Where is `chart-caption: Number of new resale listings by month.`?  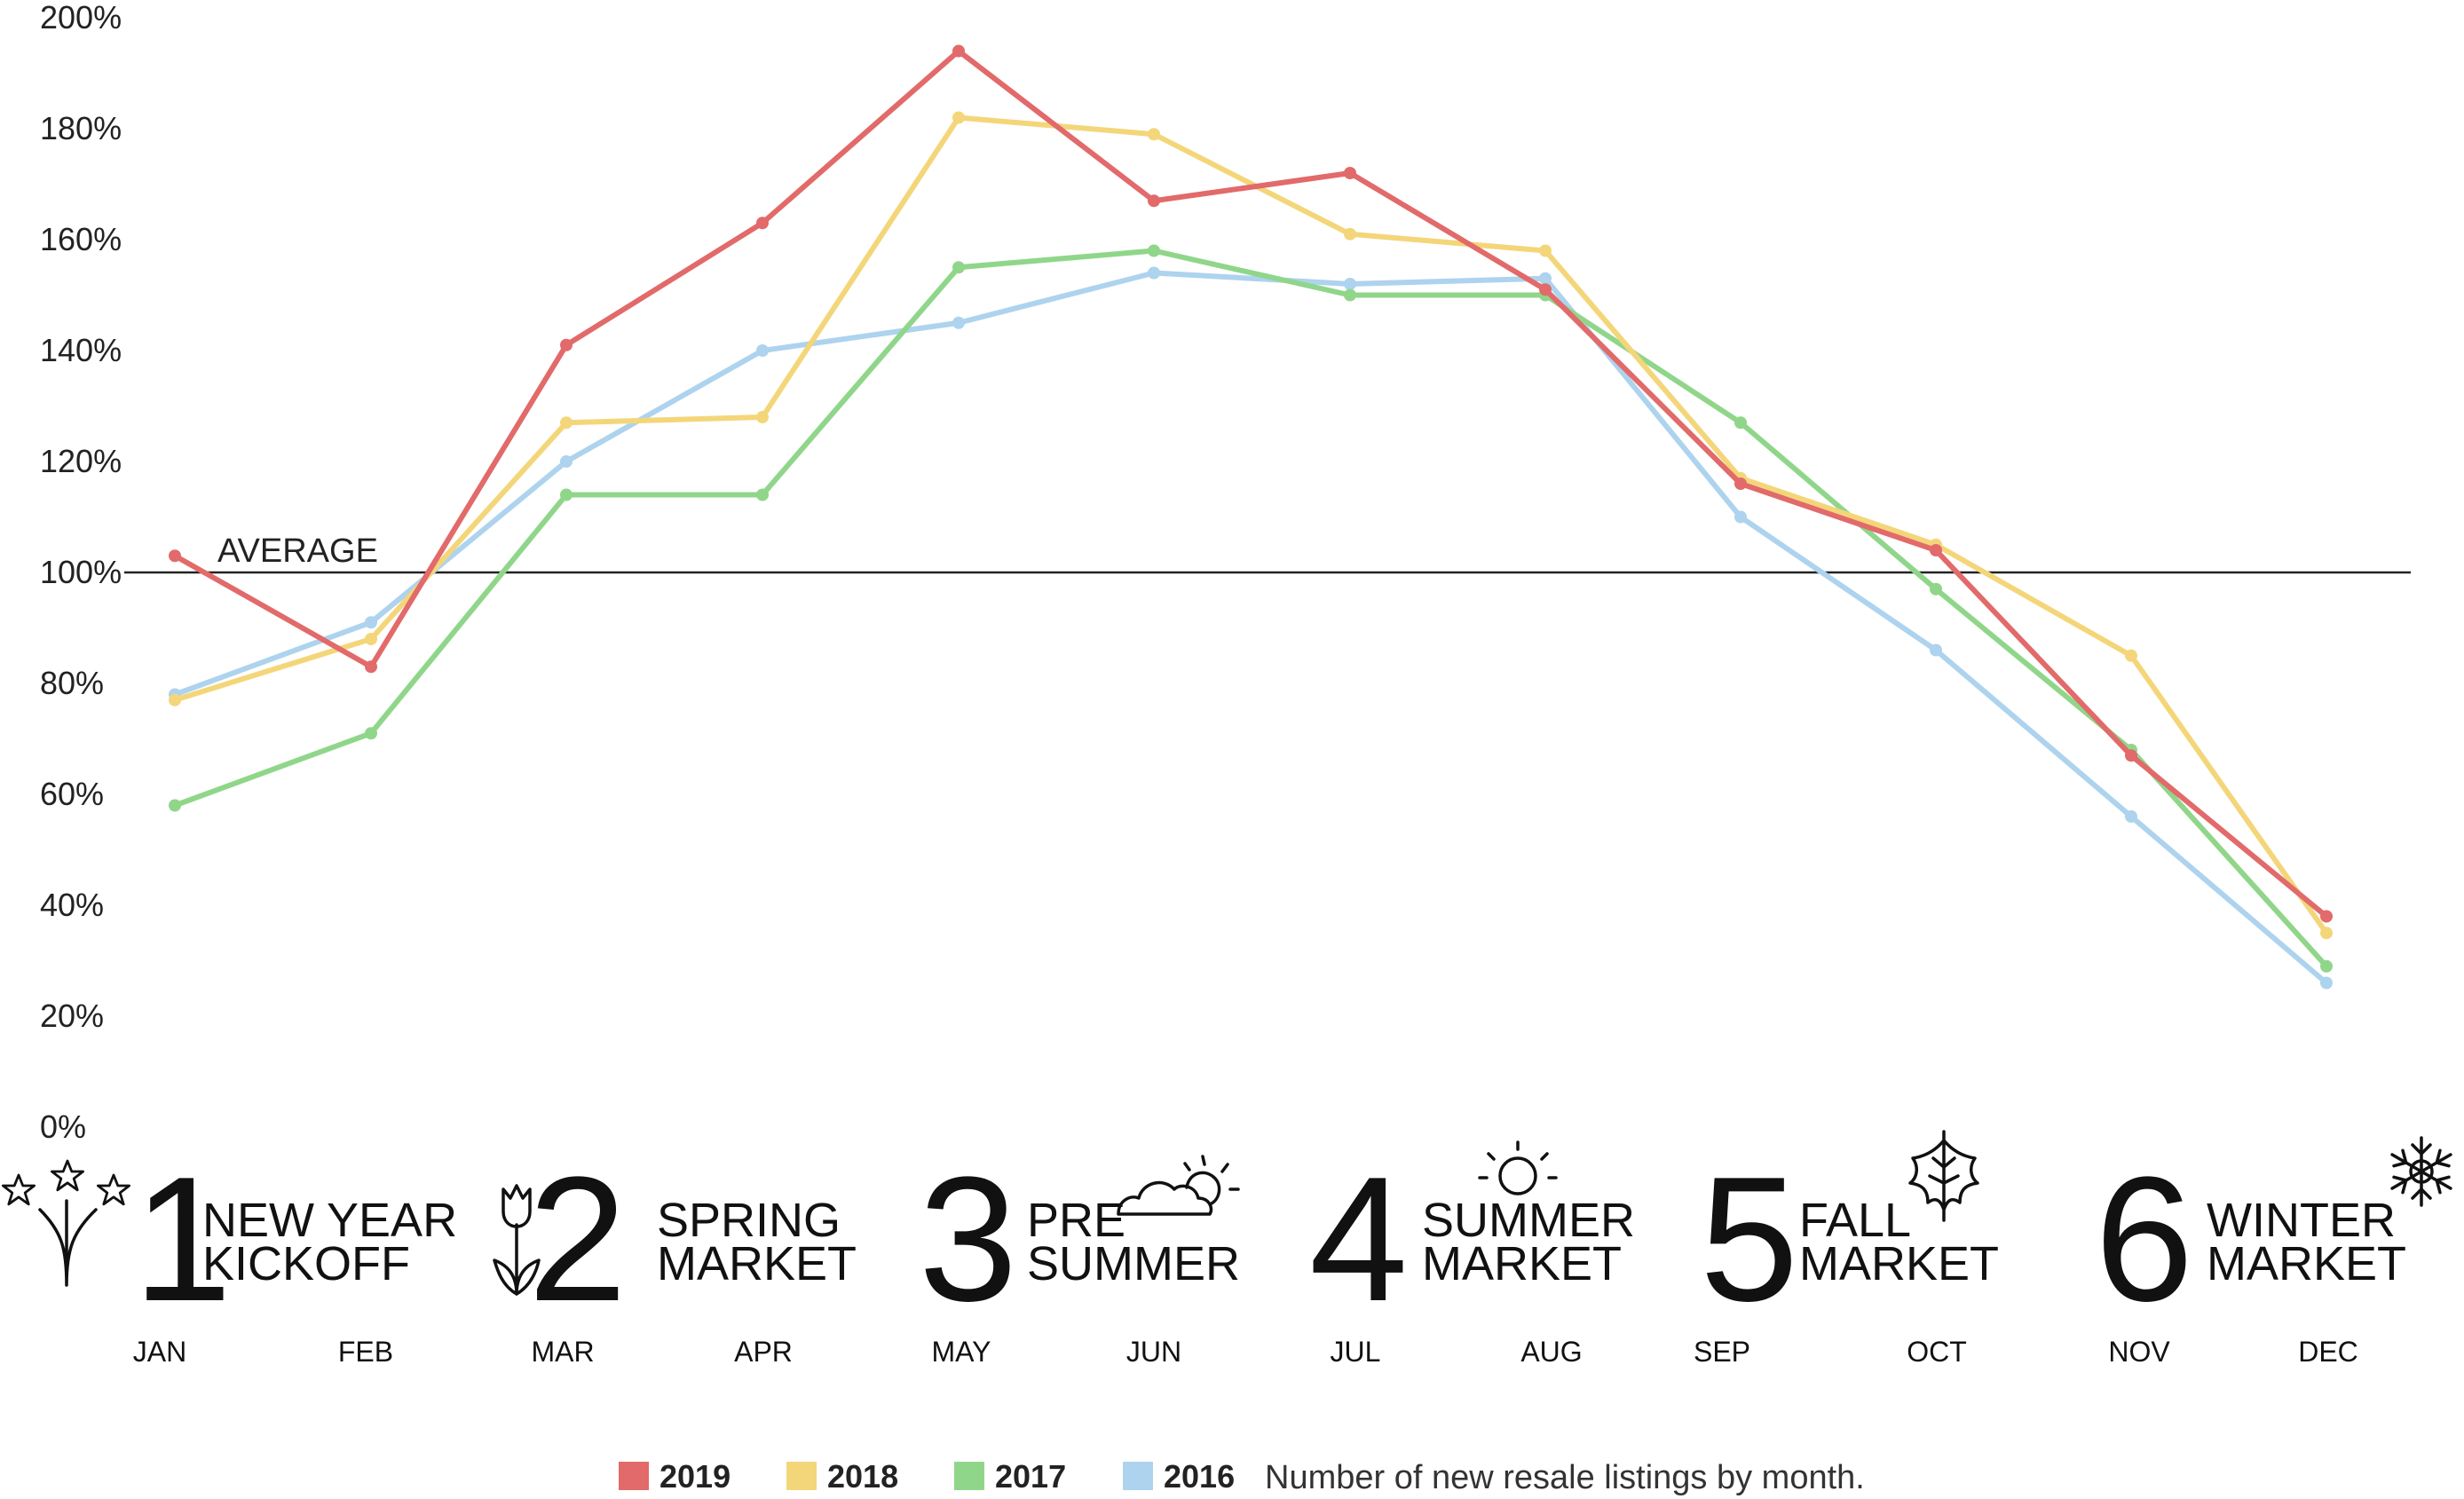 chart-caption: Number of new resale listings by month. is located at coordinates (1565, 1477).